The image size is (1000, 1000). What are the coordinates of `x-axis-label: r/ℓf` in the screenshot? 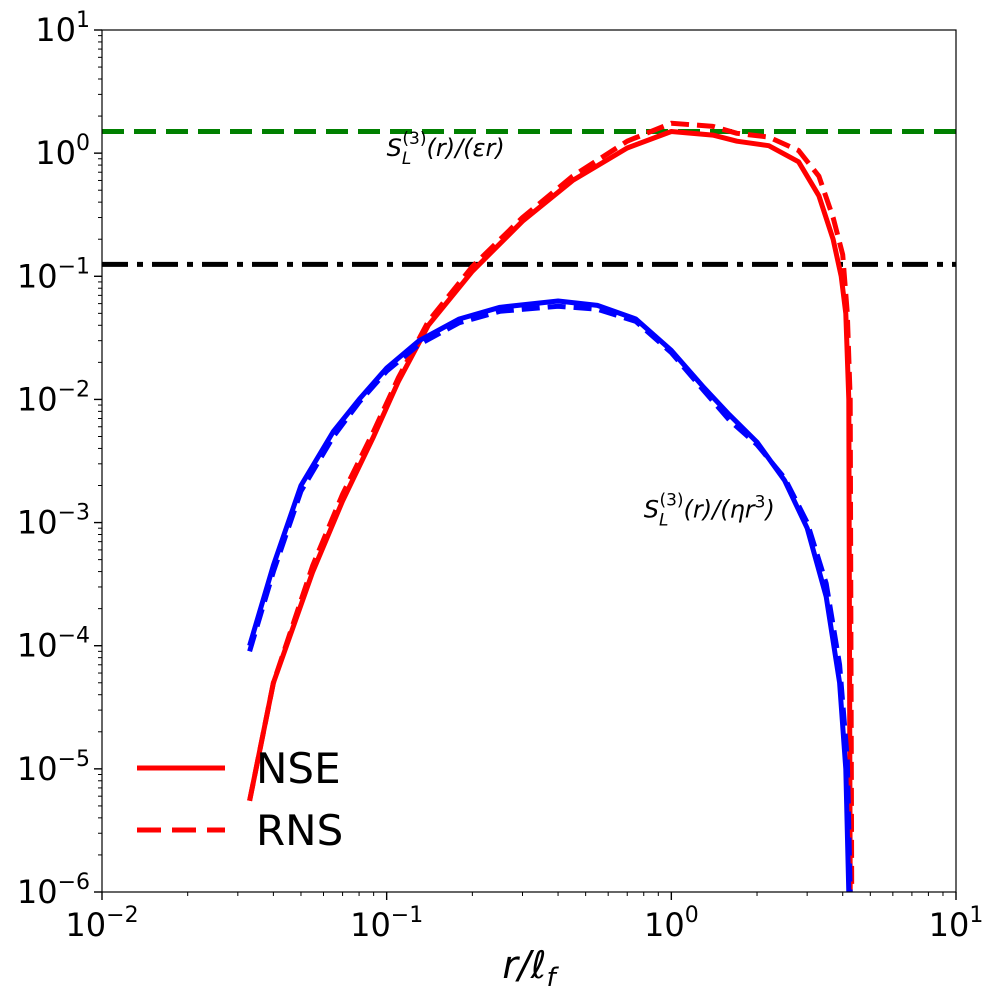 It's located at (530, 968).